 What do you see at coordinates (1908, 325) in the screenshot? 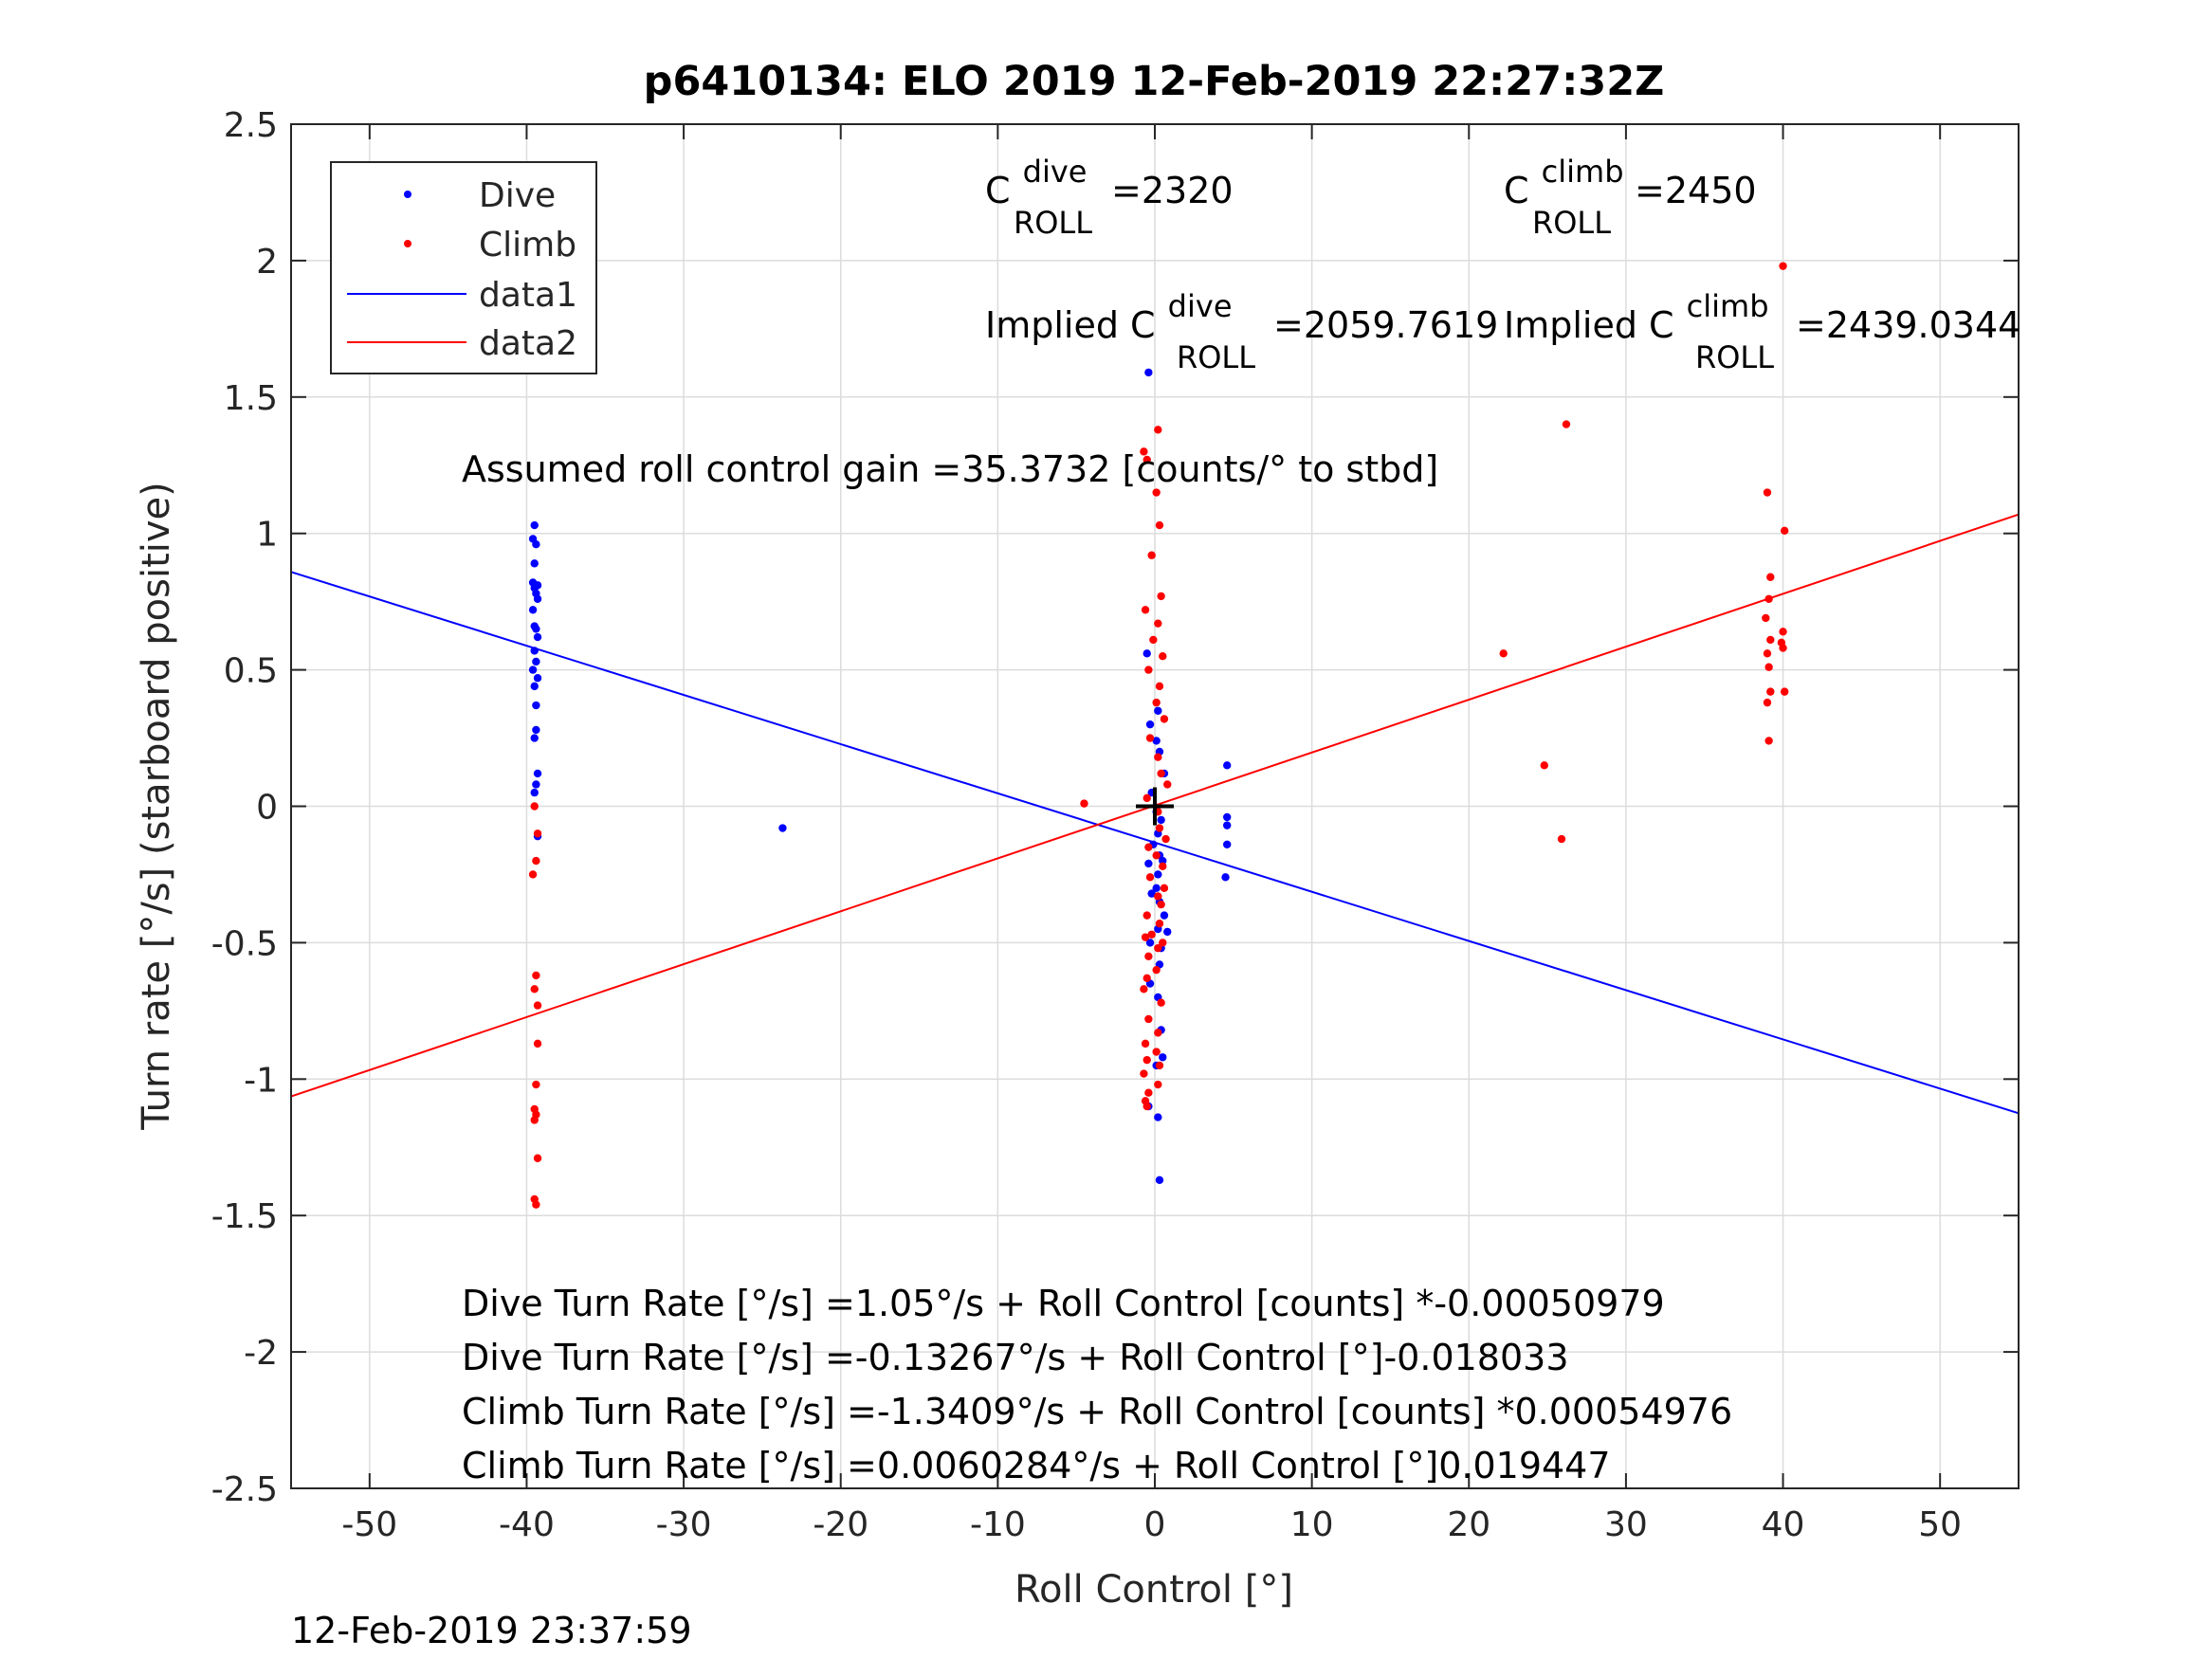
I see `annotation-implied-climb-value: =2439.0344` at bounding box center [1908, 325].